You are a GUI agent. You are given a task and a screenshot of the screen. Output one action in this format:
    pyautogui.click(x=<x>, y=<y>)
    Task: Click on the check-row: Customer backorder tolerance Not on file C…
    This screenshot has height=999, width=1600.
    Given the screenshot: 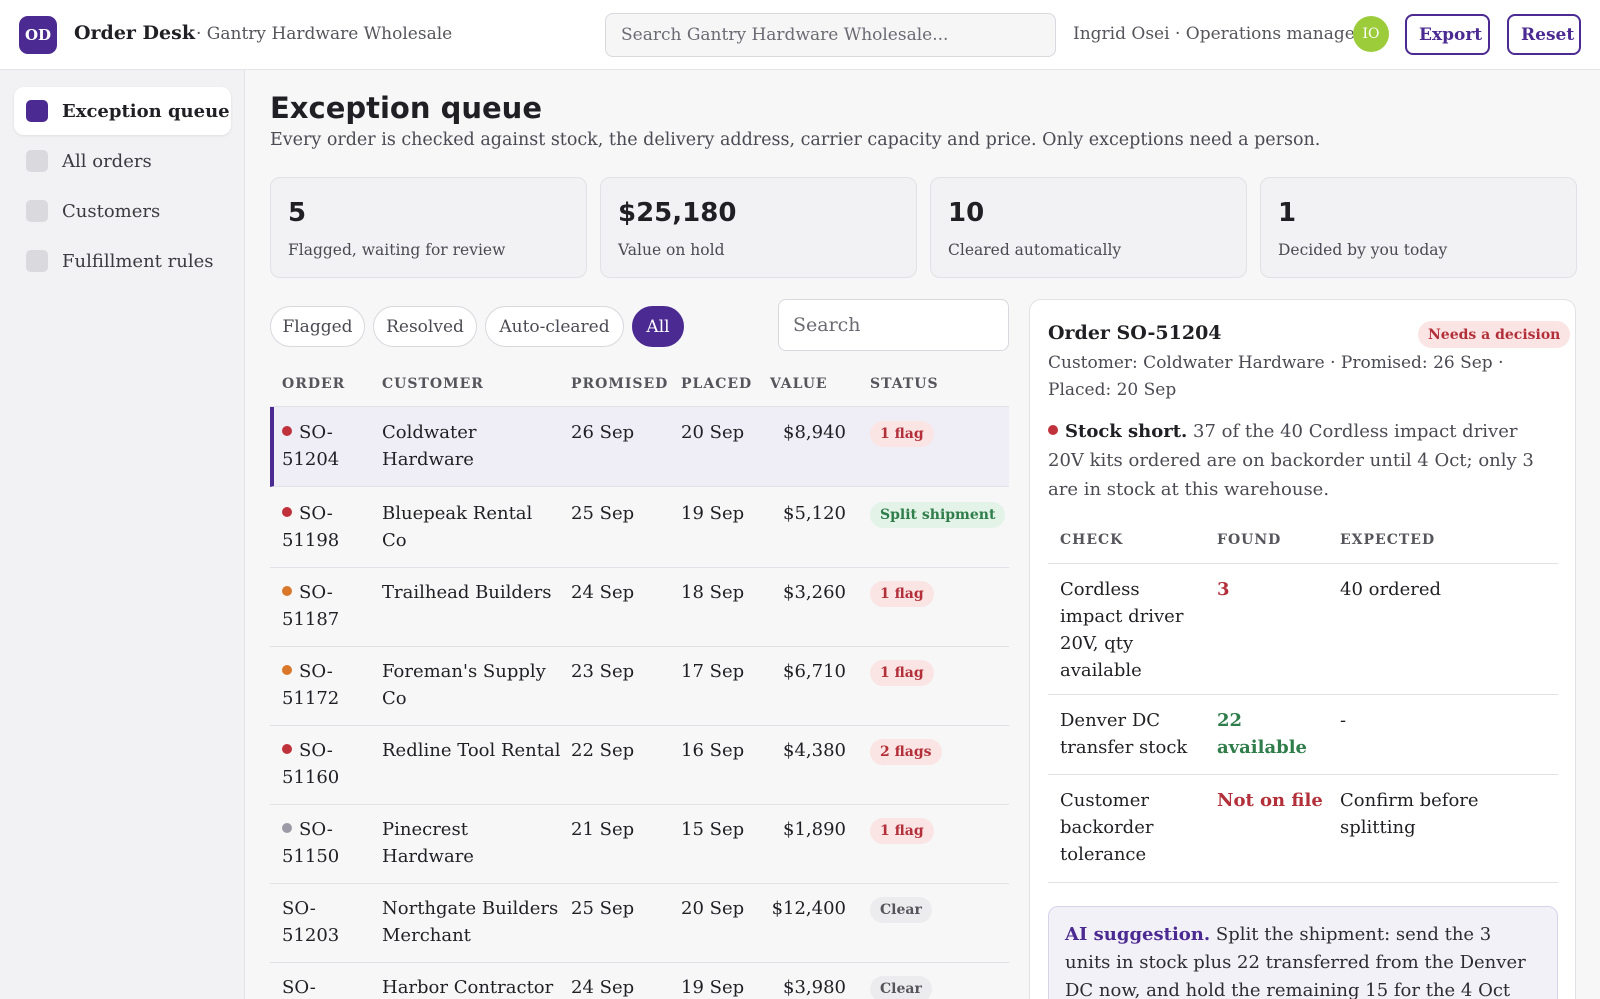 What is the action you would take?
    pyautogui.click(x=1303, y=829)
    